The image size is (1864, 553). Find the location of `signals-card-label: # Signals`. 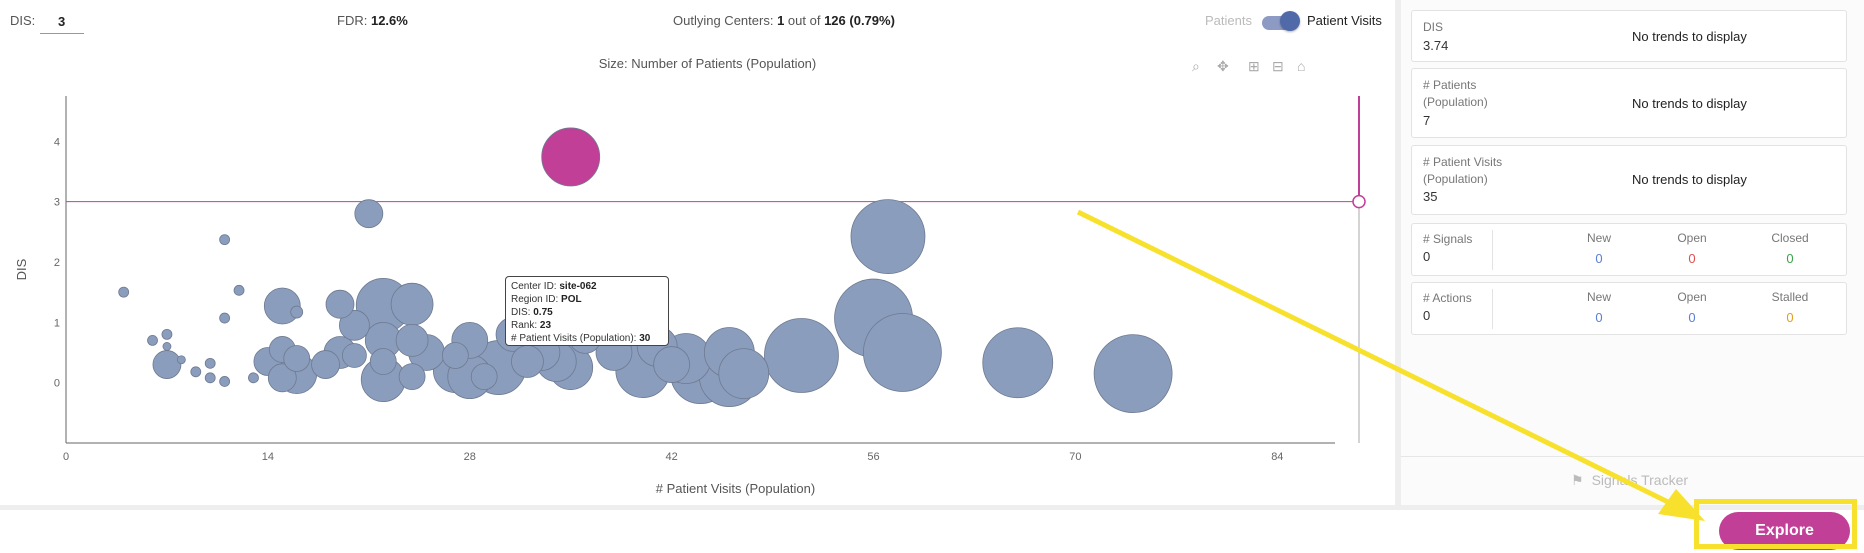

signals-card-label: # Signals is located at coordinates (1448, 239).